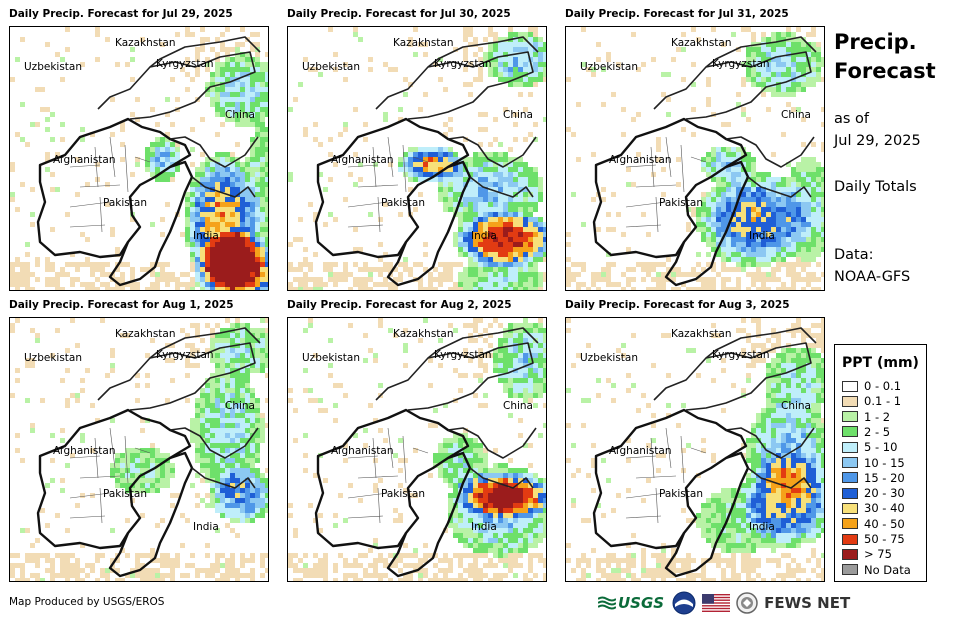 This screenshot has width=970, height=619. Describe the element at coordinates (399, 305) in the screenshot. I see `panel-title: Daily Precip. Forecast for Aug 2, 2025` at that location.